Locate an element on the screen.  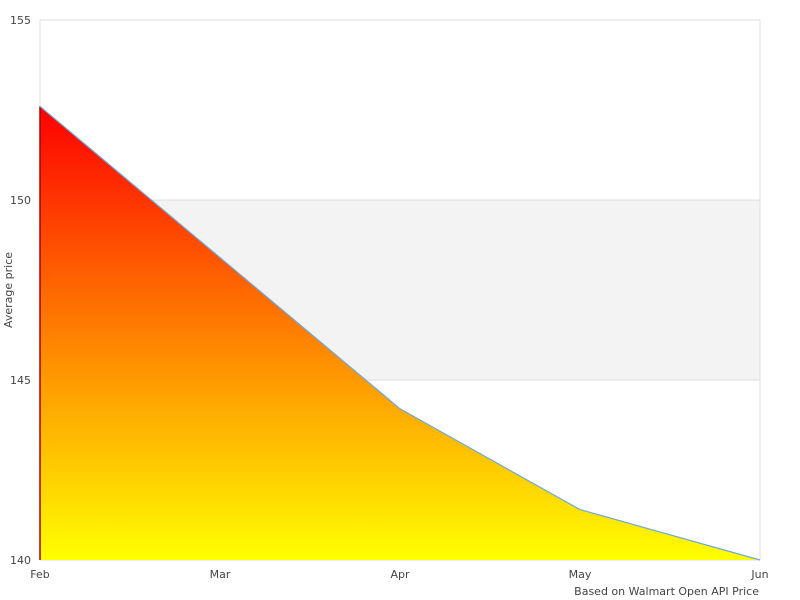
y-axis-ticks: 140 145 150 155 is located at coordinates (20, 290).